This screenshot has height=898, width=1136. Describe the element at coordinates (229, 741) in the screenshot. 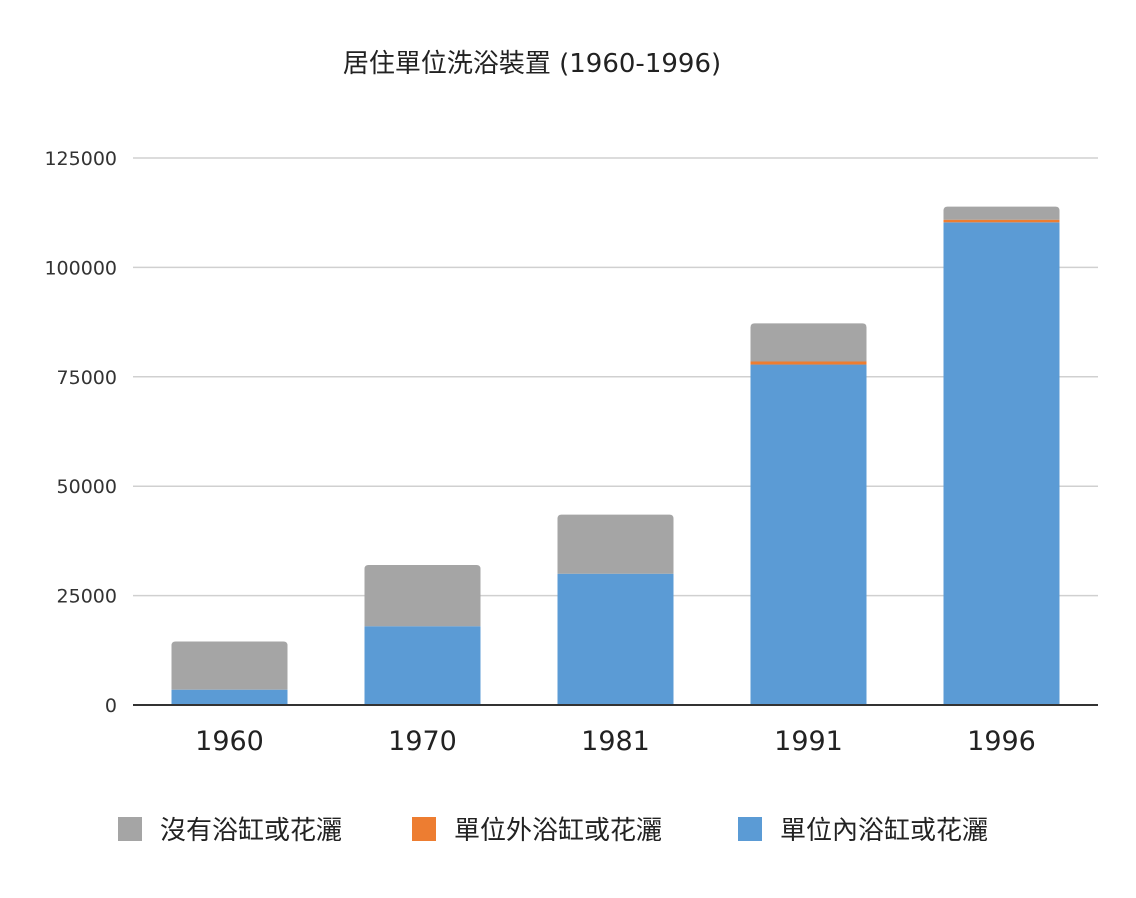

I see `x-tick-label: 1960` at that location.